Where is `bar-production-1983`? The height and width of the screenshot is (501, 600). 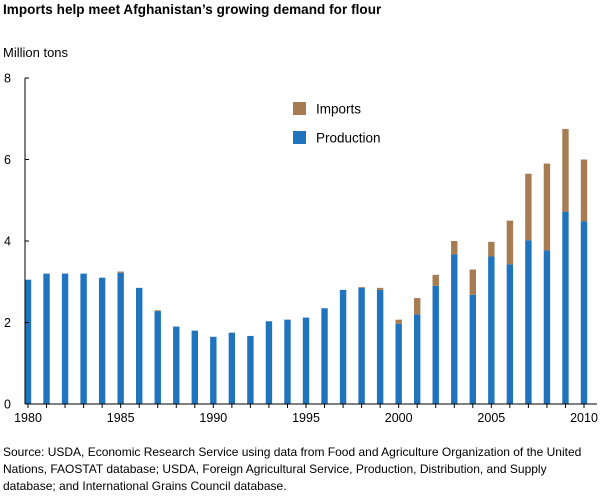
bar-production-1983 is located at coordinates (83, 338).